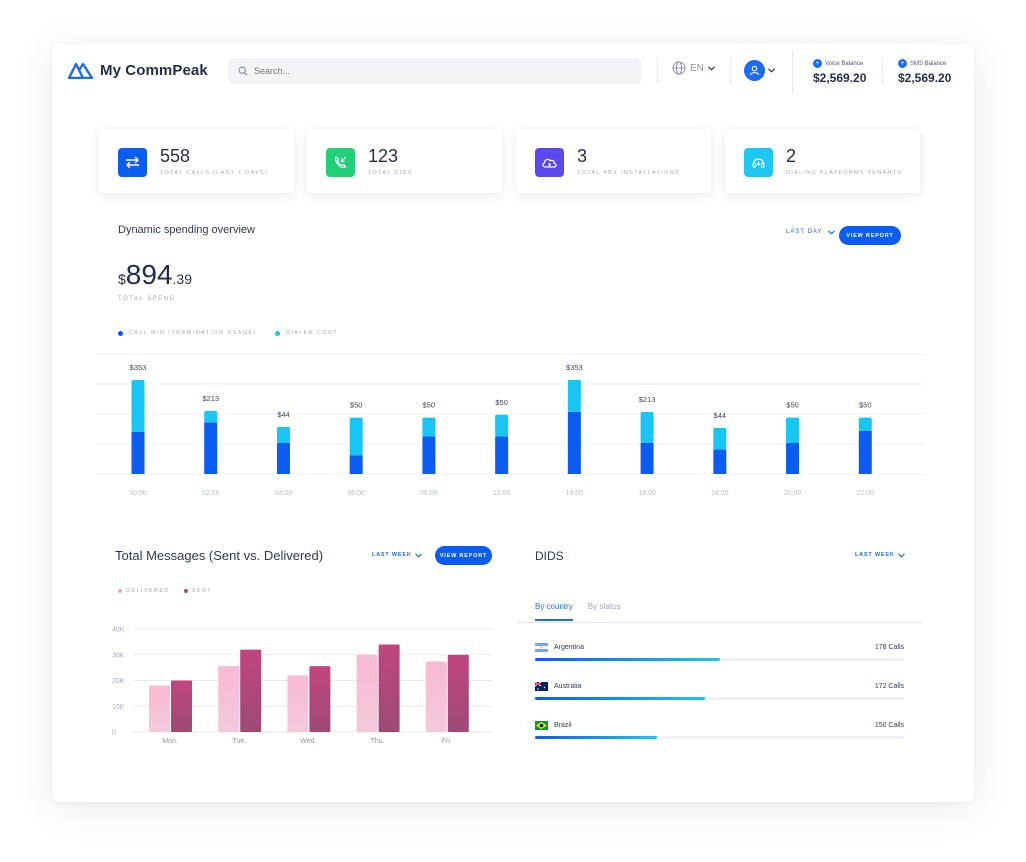 This screenshot has width=1026, height=862. What do you see at coordinates (404, 161) in the screenshot?
I see `stat-card-dids: 123 TOTAL DIDS` at bounding box center [404, 161].